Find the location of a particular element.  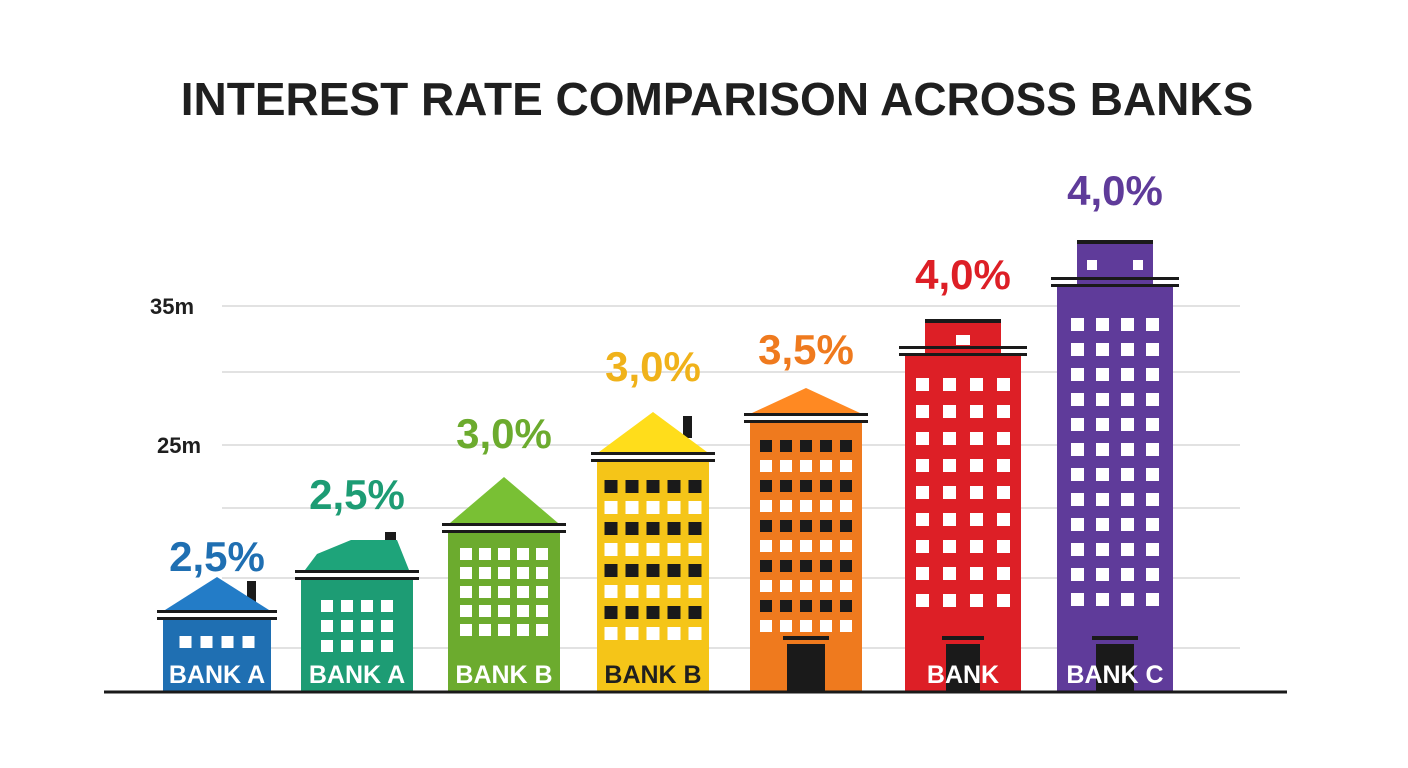

roof-cap is located at coordinates (963, 321).